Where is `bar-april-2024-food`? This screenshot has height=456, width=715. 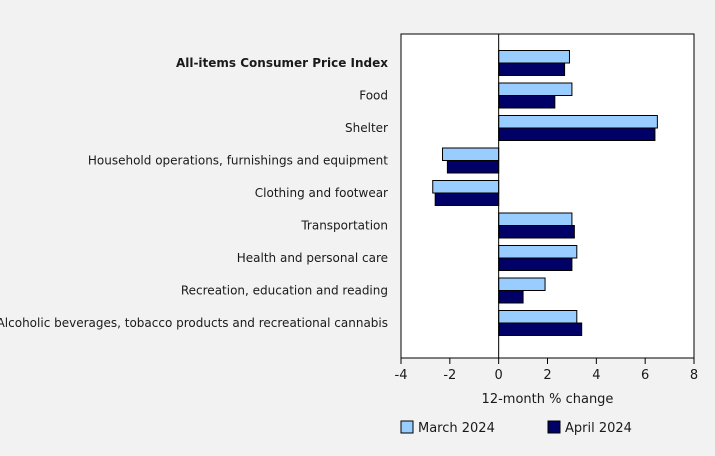 bar-april-2024-food is located at coordinates (527, 102).